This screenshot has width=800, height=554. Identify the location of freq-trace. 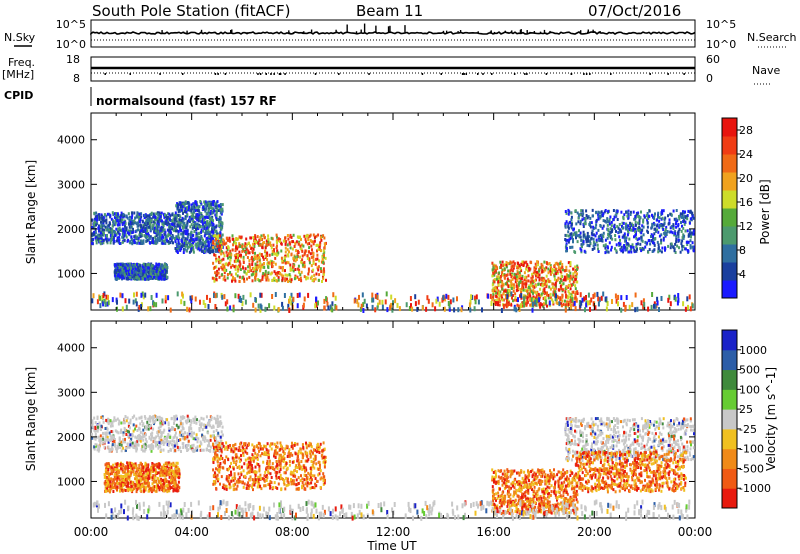
(393, 70).